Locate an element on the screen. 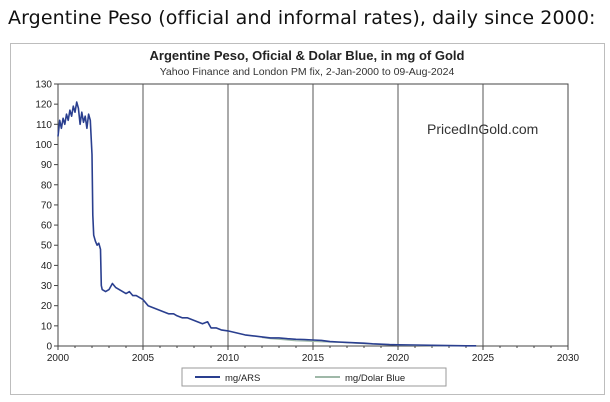  x-tick-label: 2000 is located at coordinates (58, 358).